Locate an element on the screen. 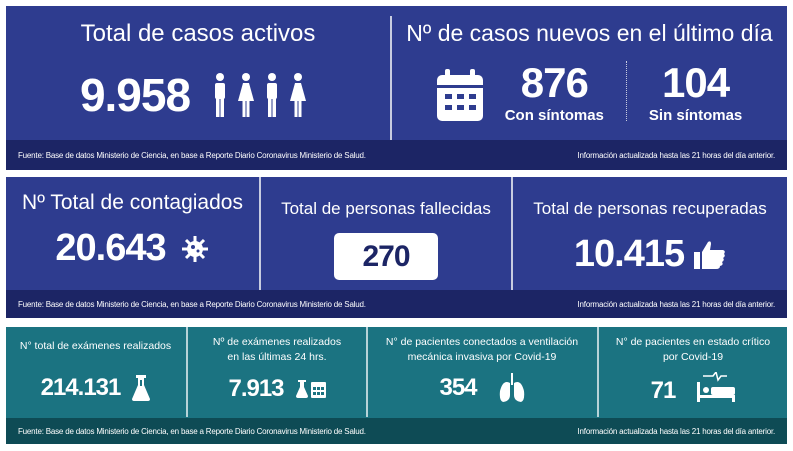 Image resolution: width=793 pixels, height=451 pixels. without-symptoms-label: Sin síntomas is located at coordinates (695, 115).